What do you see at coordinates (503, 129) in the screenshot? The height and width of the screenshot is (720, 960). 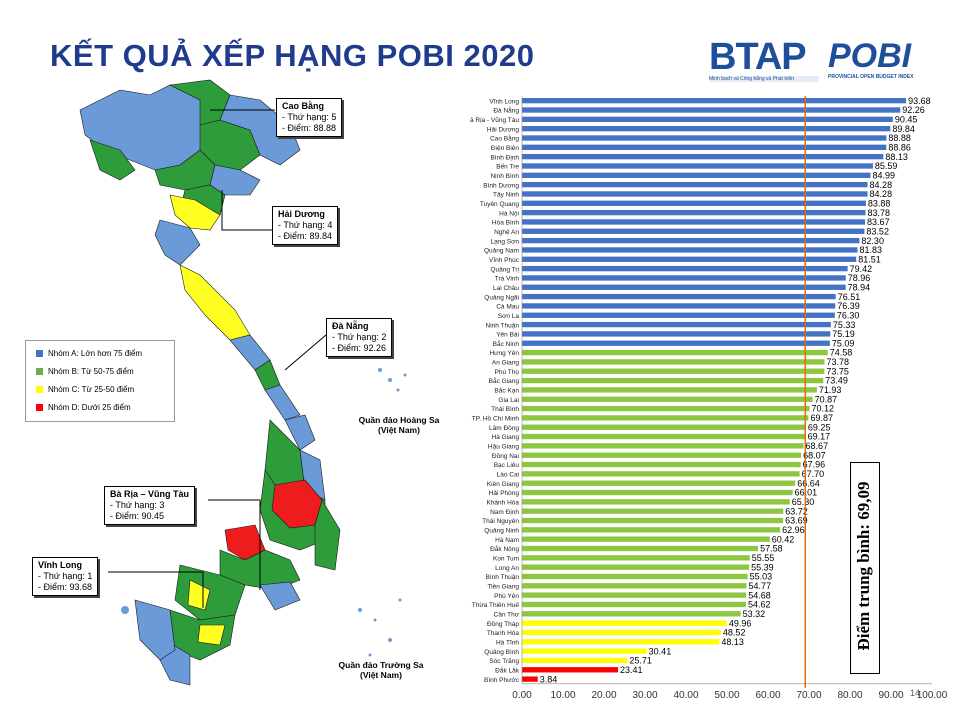 I see `category-label-3: Hải Dương` at bounding box center [503, 129].